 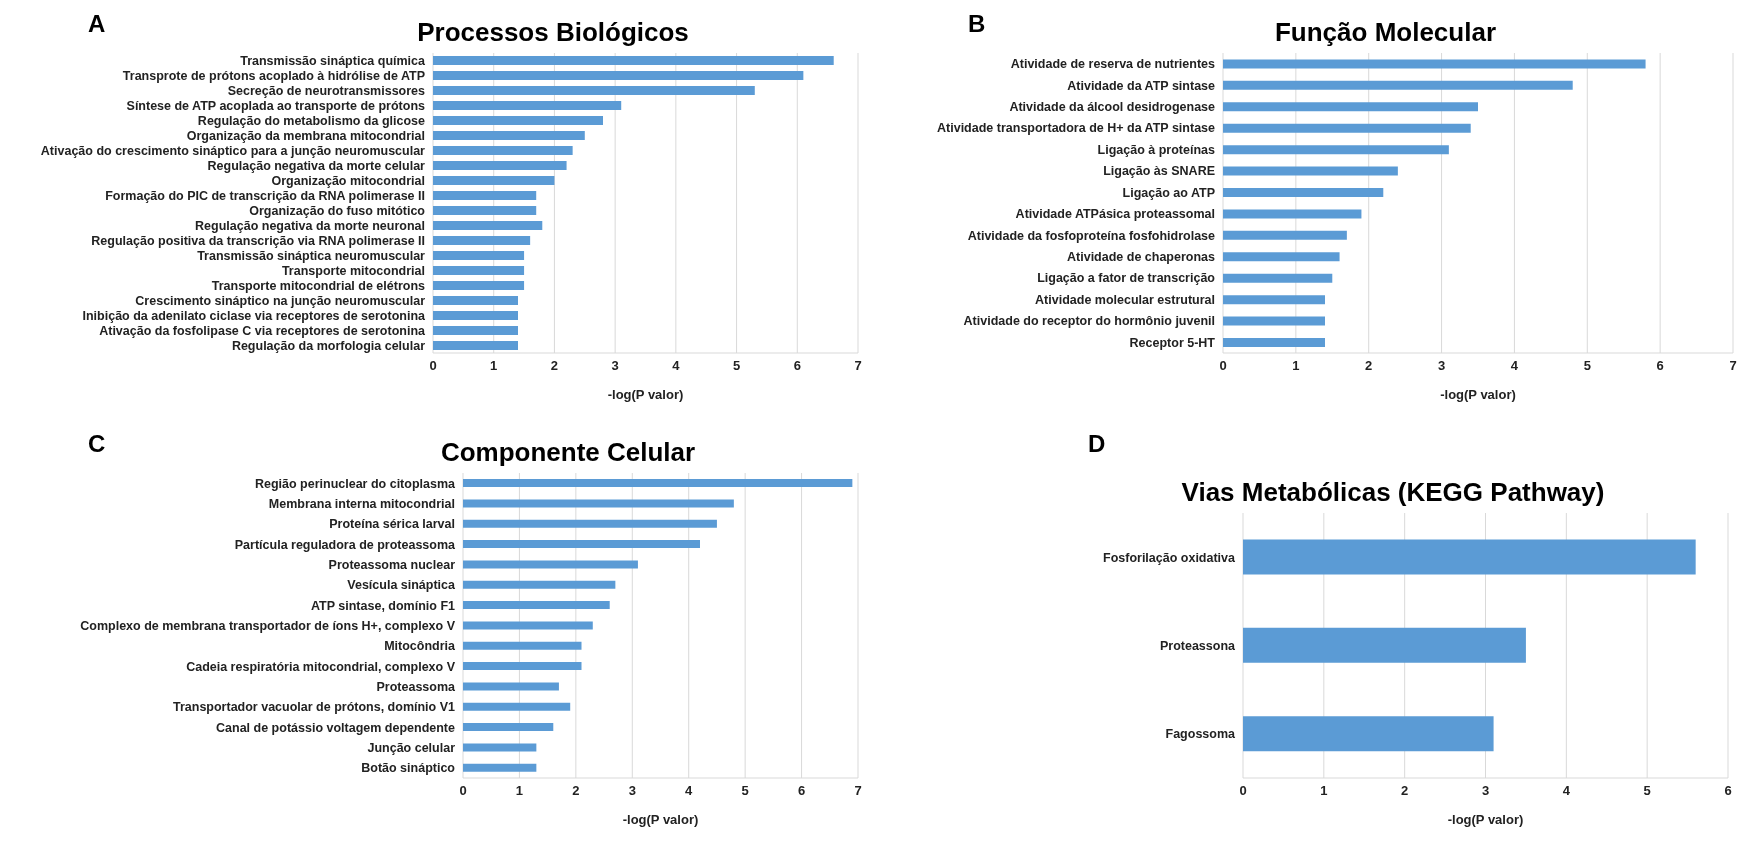 I want to click on text: C, so click(x=97, y=444).